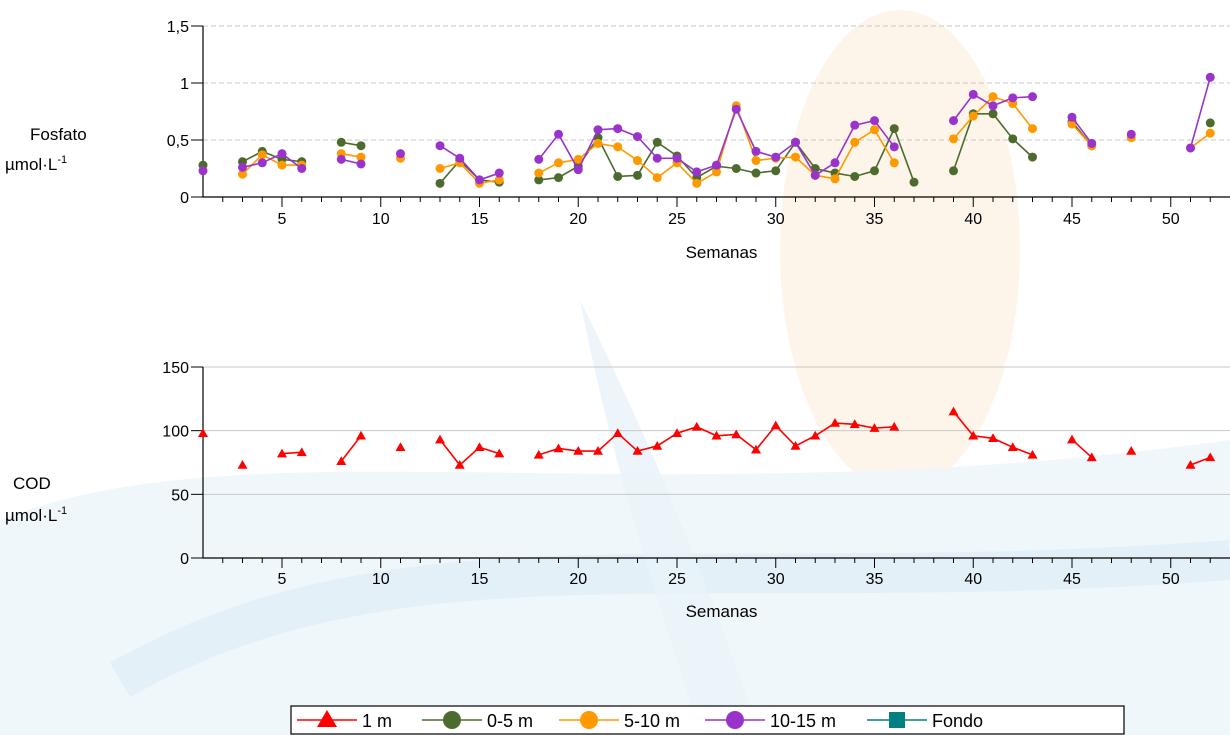 This screenshot has height=735, width=1230. What do you see at coordinates (381, 219) in the screenshot?
I see `x-tick-label: 10` at bounding box center [381, 219].